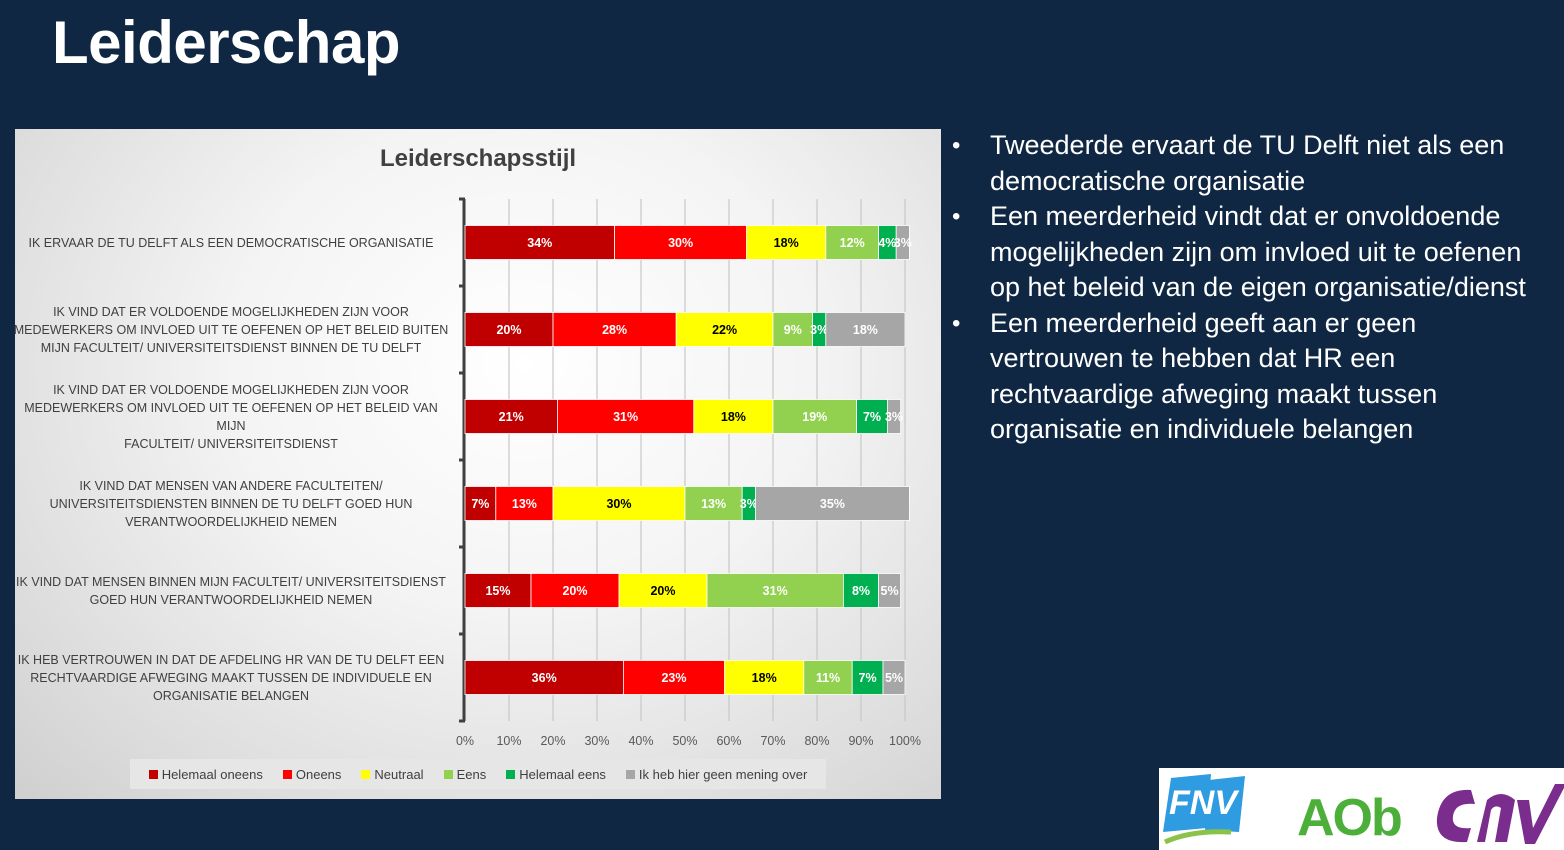 The image size is (1564, 850). Describe the element at coordinates (231, 443) in the screenshot. I see `category-label-line: FACULTEIT/ UNIVERSITEITSDIENST` at that location.